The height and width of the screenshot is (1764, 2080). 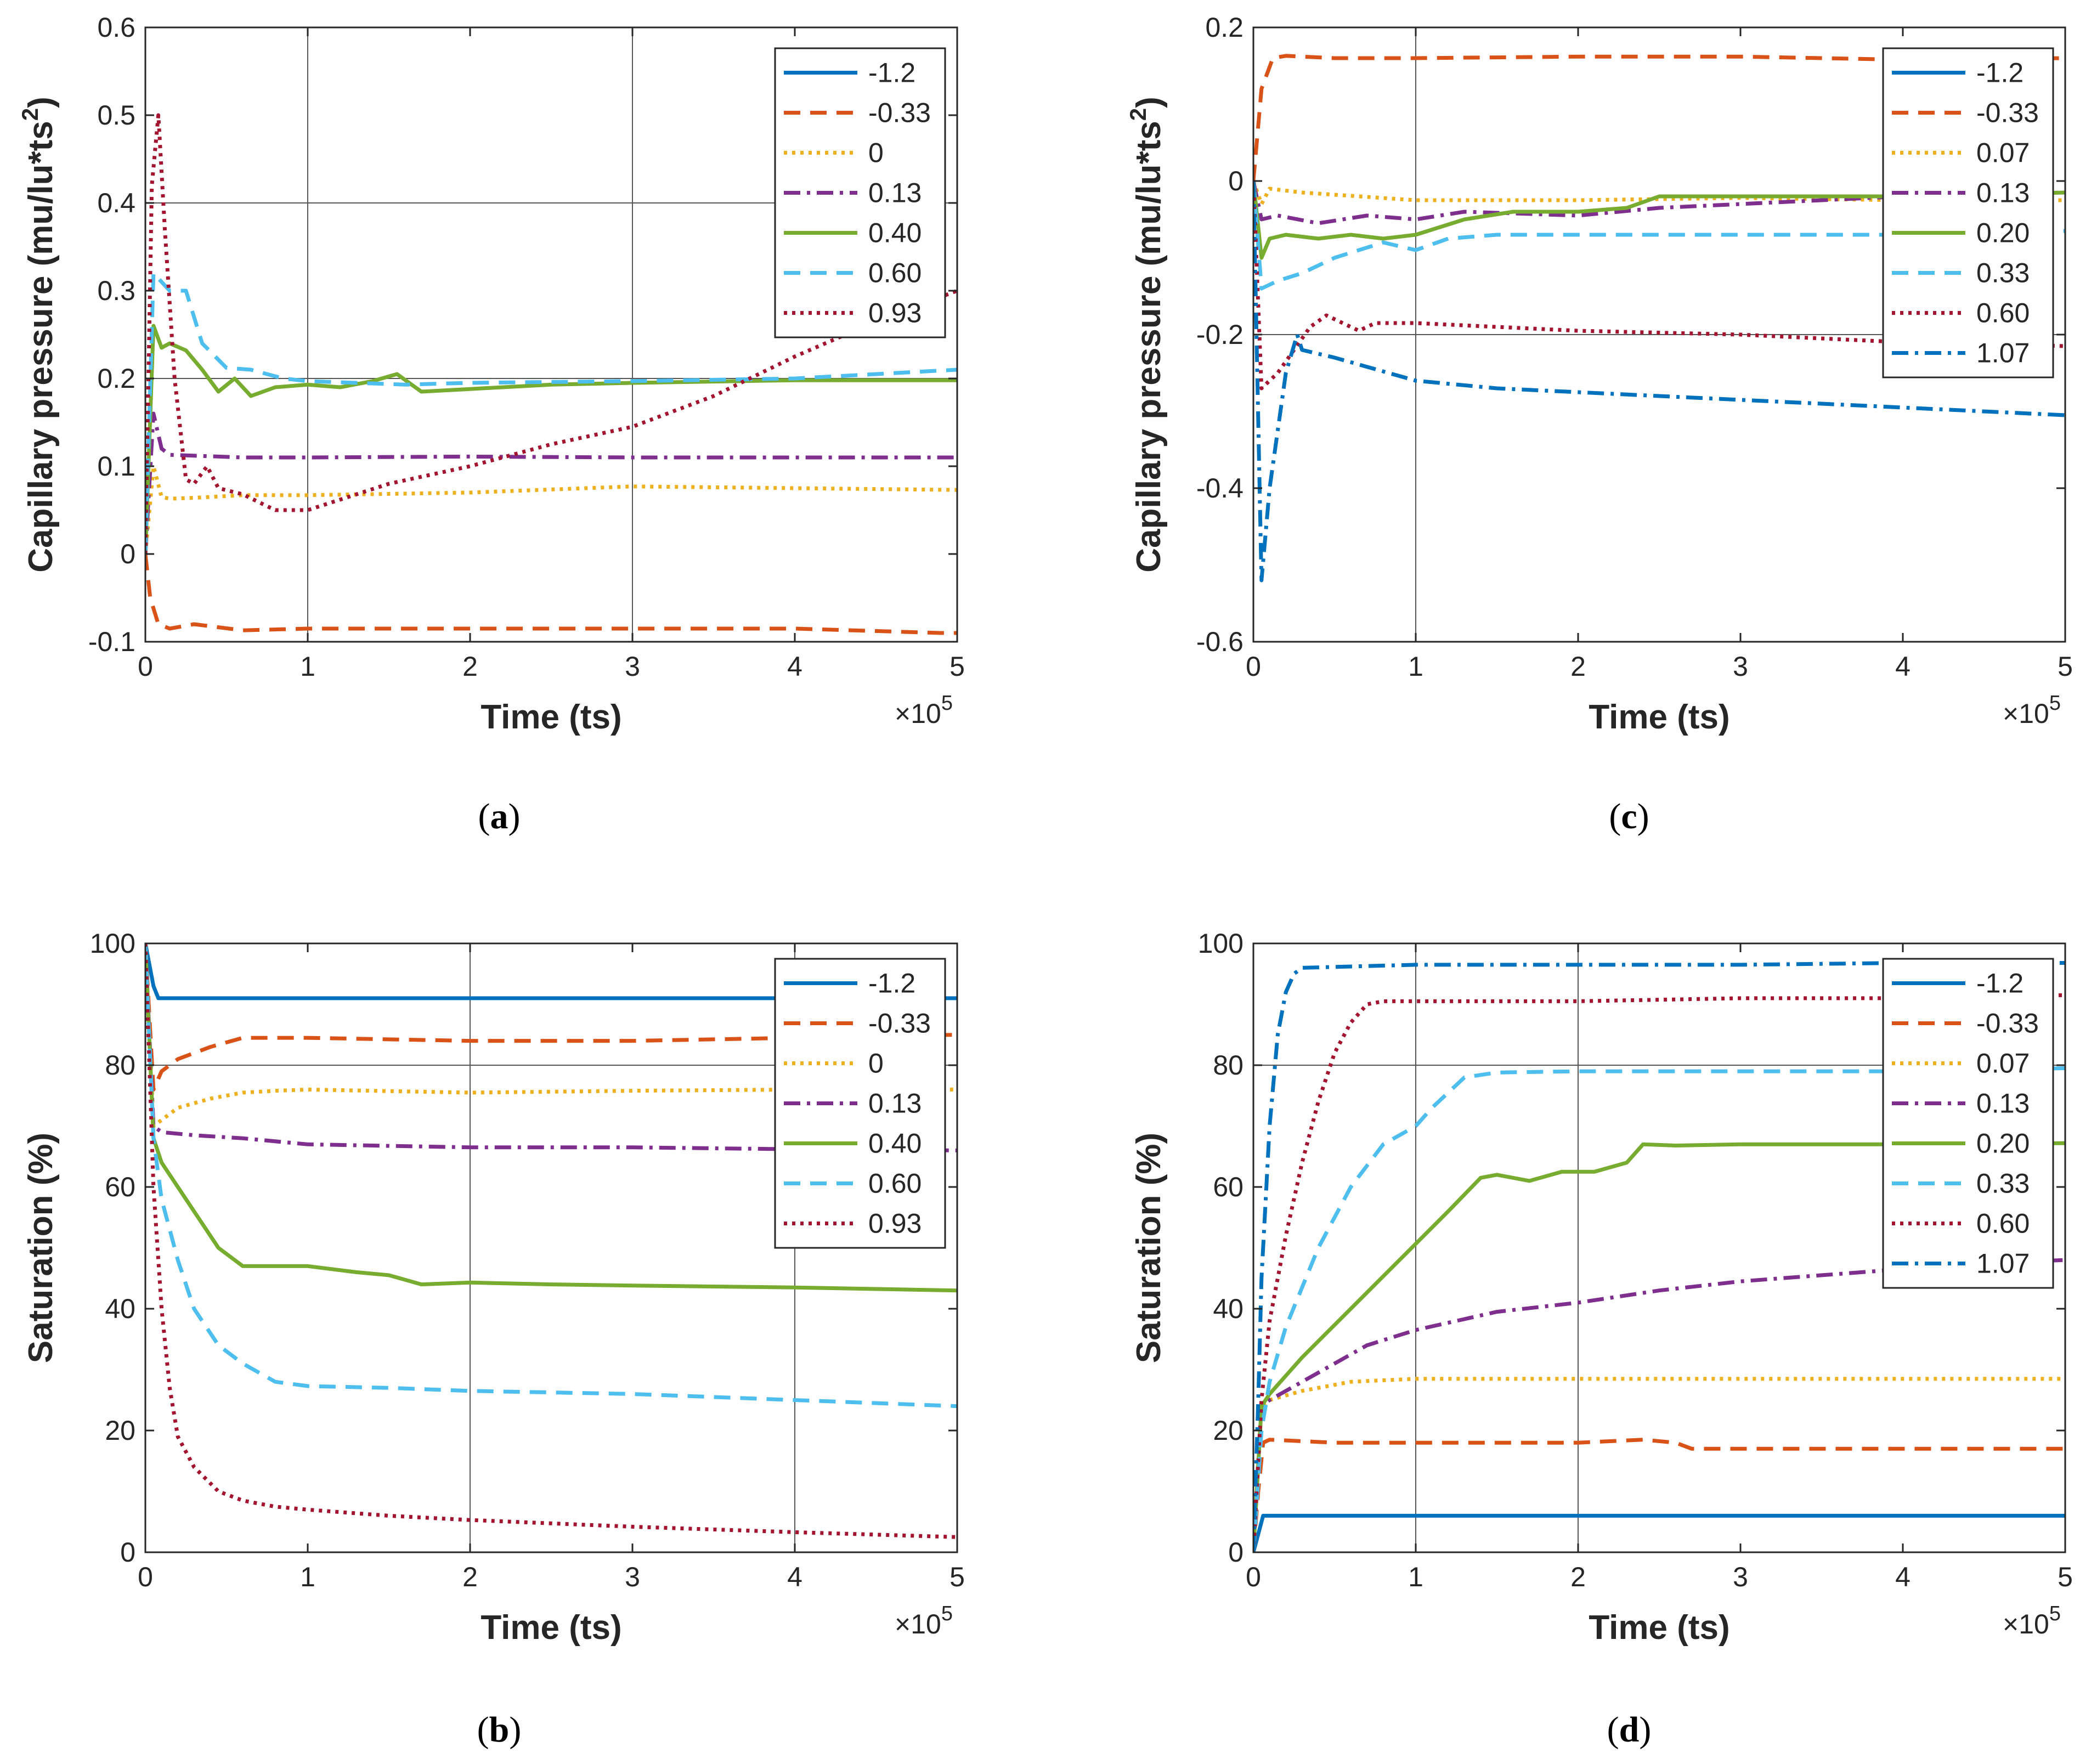 What do you see at coordinates (116, 466) in the screenshot?
I see `y-tick-label: 0.1` at bounding box center [116, 466].